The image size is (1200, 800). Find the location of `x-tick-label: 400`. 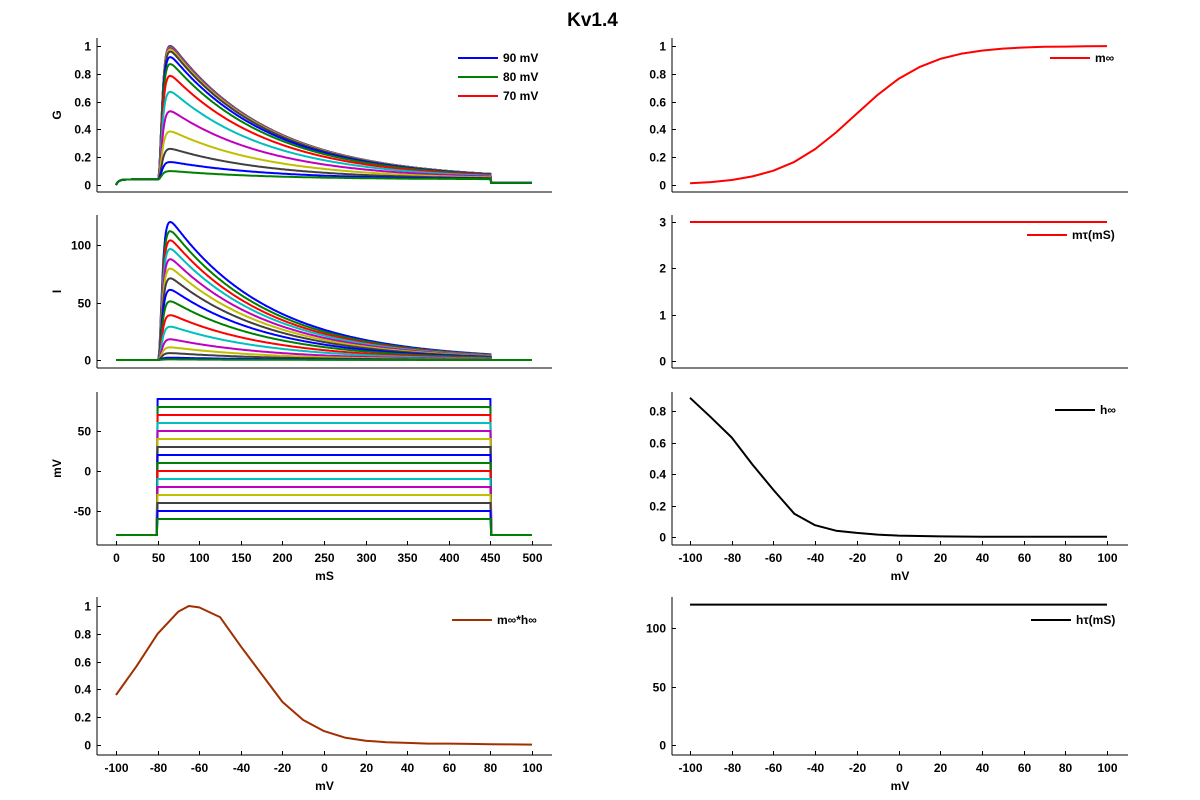

x-tick-label: 400 is located at coordinates (449, 558).